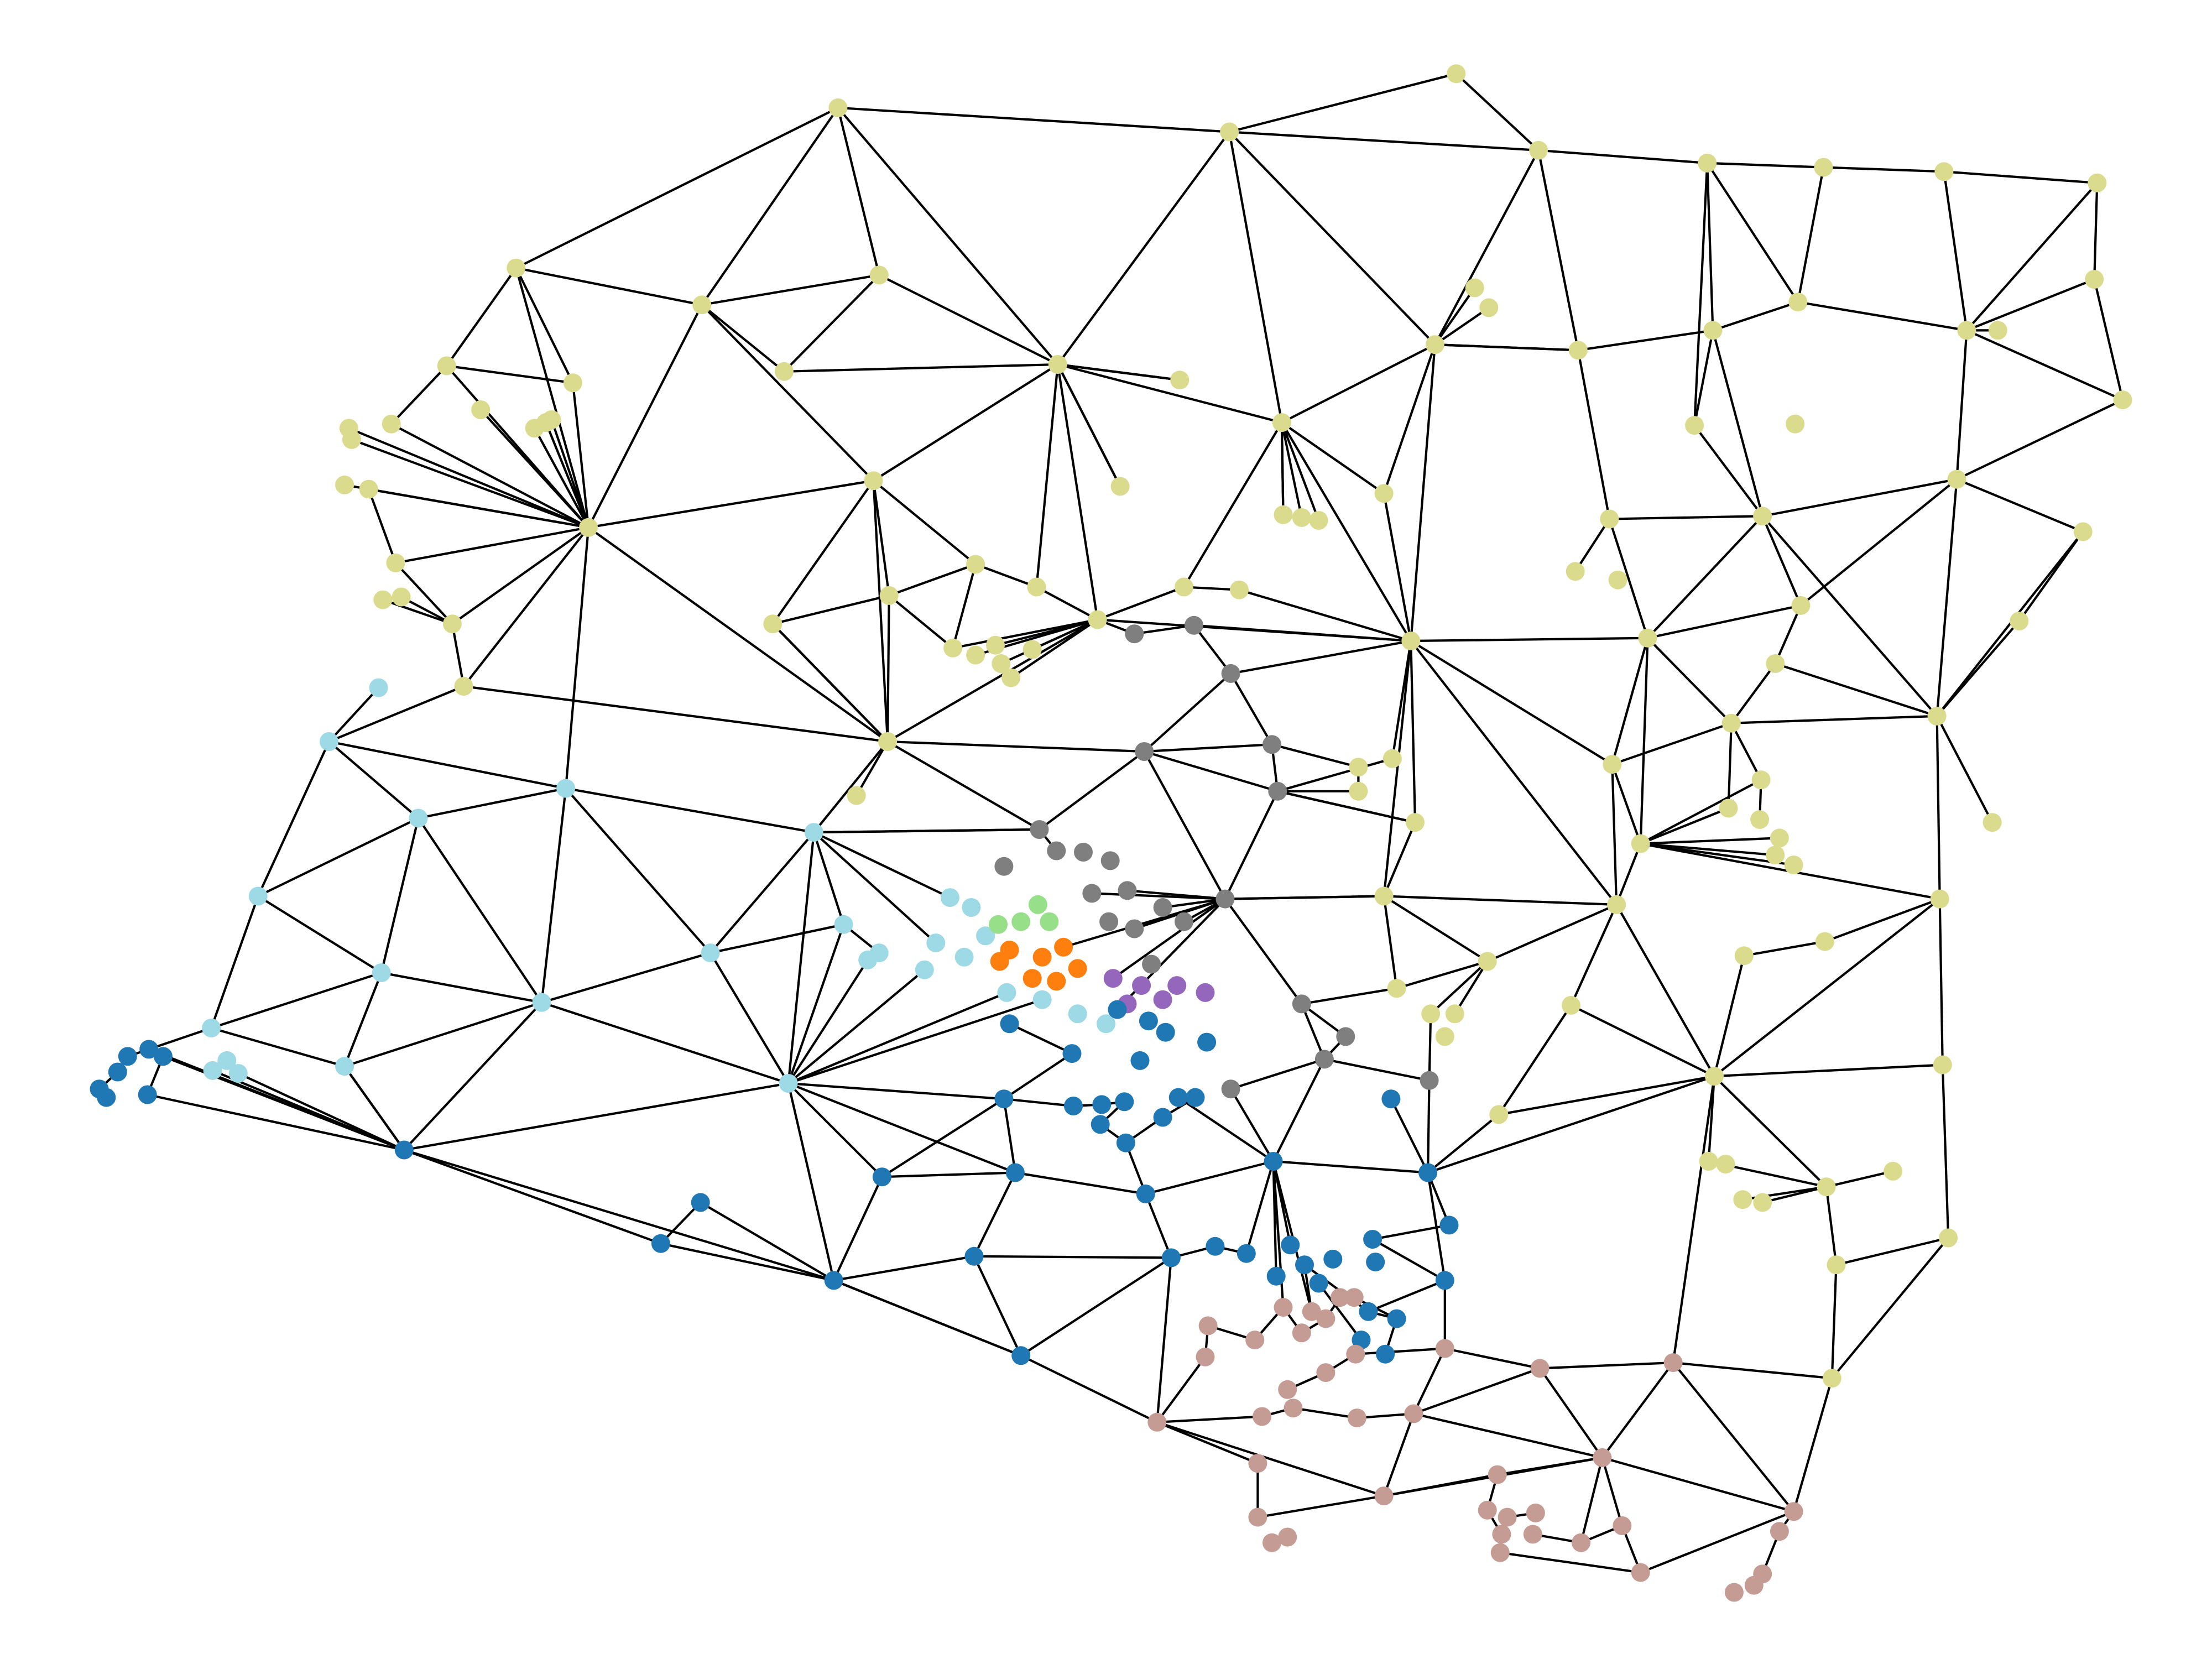 This screenshot has height=1659, width=2212. What do you see at coordinates (1056, 982) in the screenshot?
I see `graph-node-orange` at bounding box center [1056, 982].